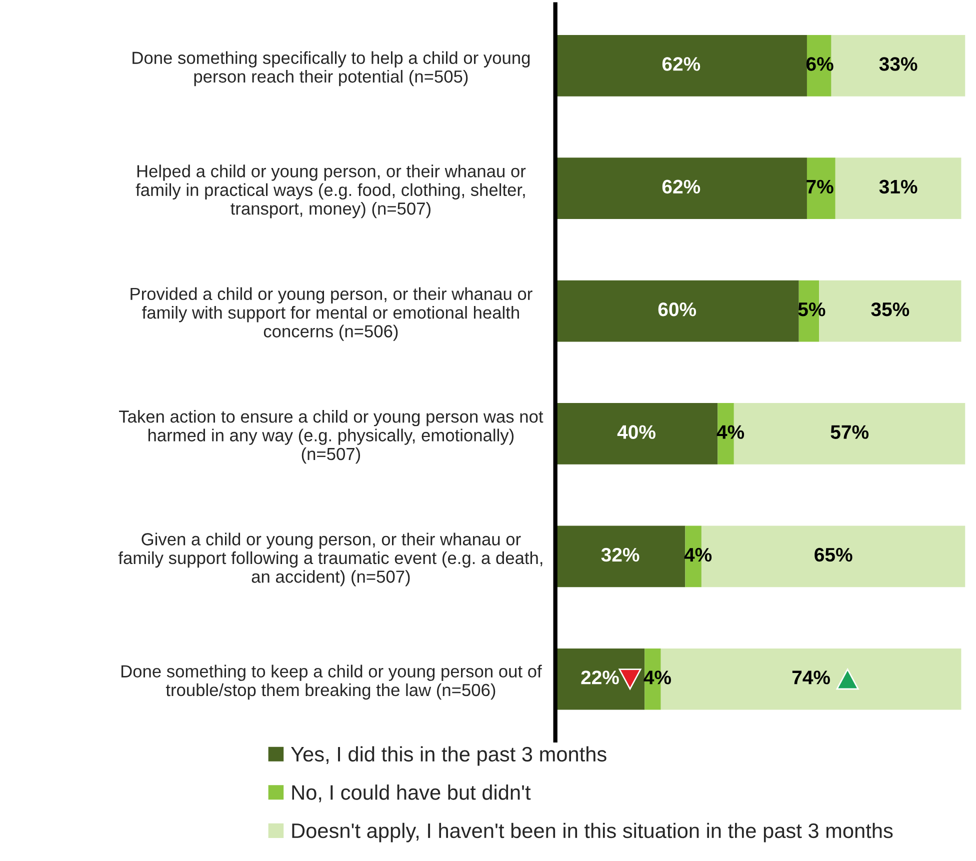 The image size is (976, 861). What do you see at coordinates (331, 437) in the screenshot?
I see `y-tick-label: Taken action to ensure a child or young person was not harmed in any way (e.g. physically, emotionally) (n=507)` at bounding box center [331, 437].